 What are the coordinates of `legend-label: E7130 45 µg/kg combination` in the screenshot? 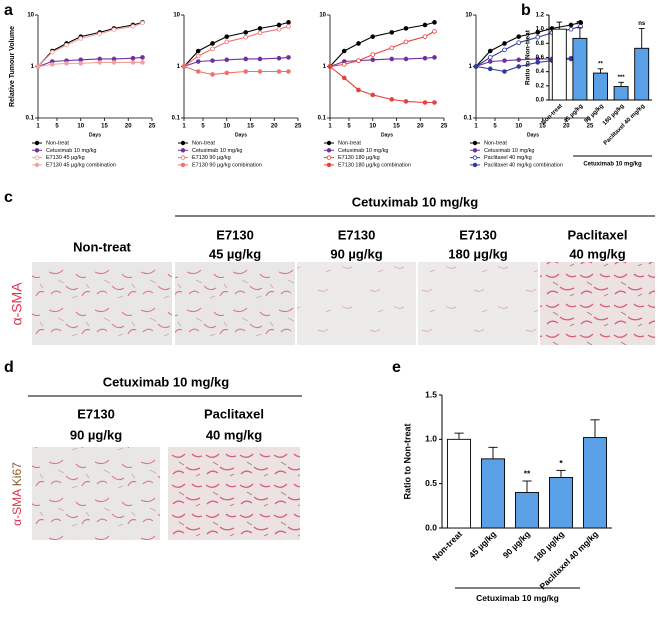 It's located at (81, 165).